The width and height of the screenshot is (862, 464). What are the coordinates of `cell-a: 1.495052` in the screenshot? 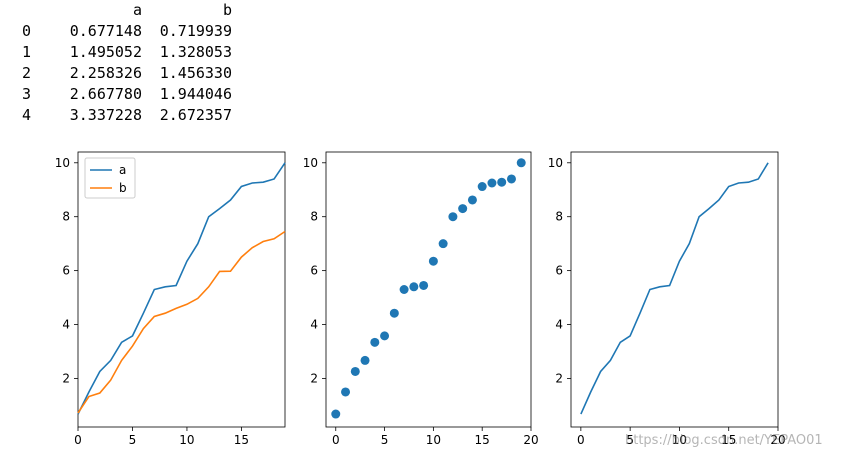 It's located at (105, 52).